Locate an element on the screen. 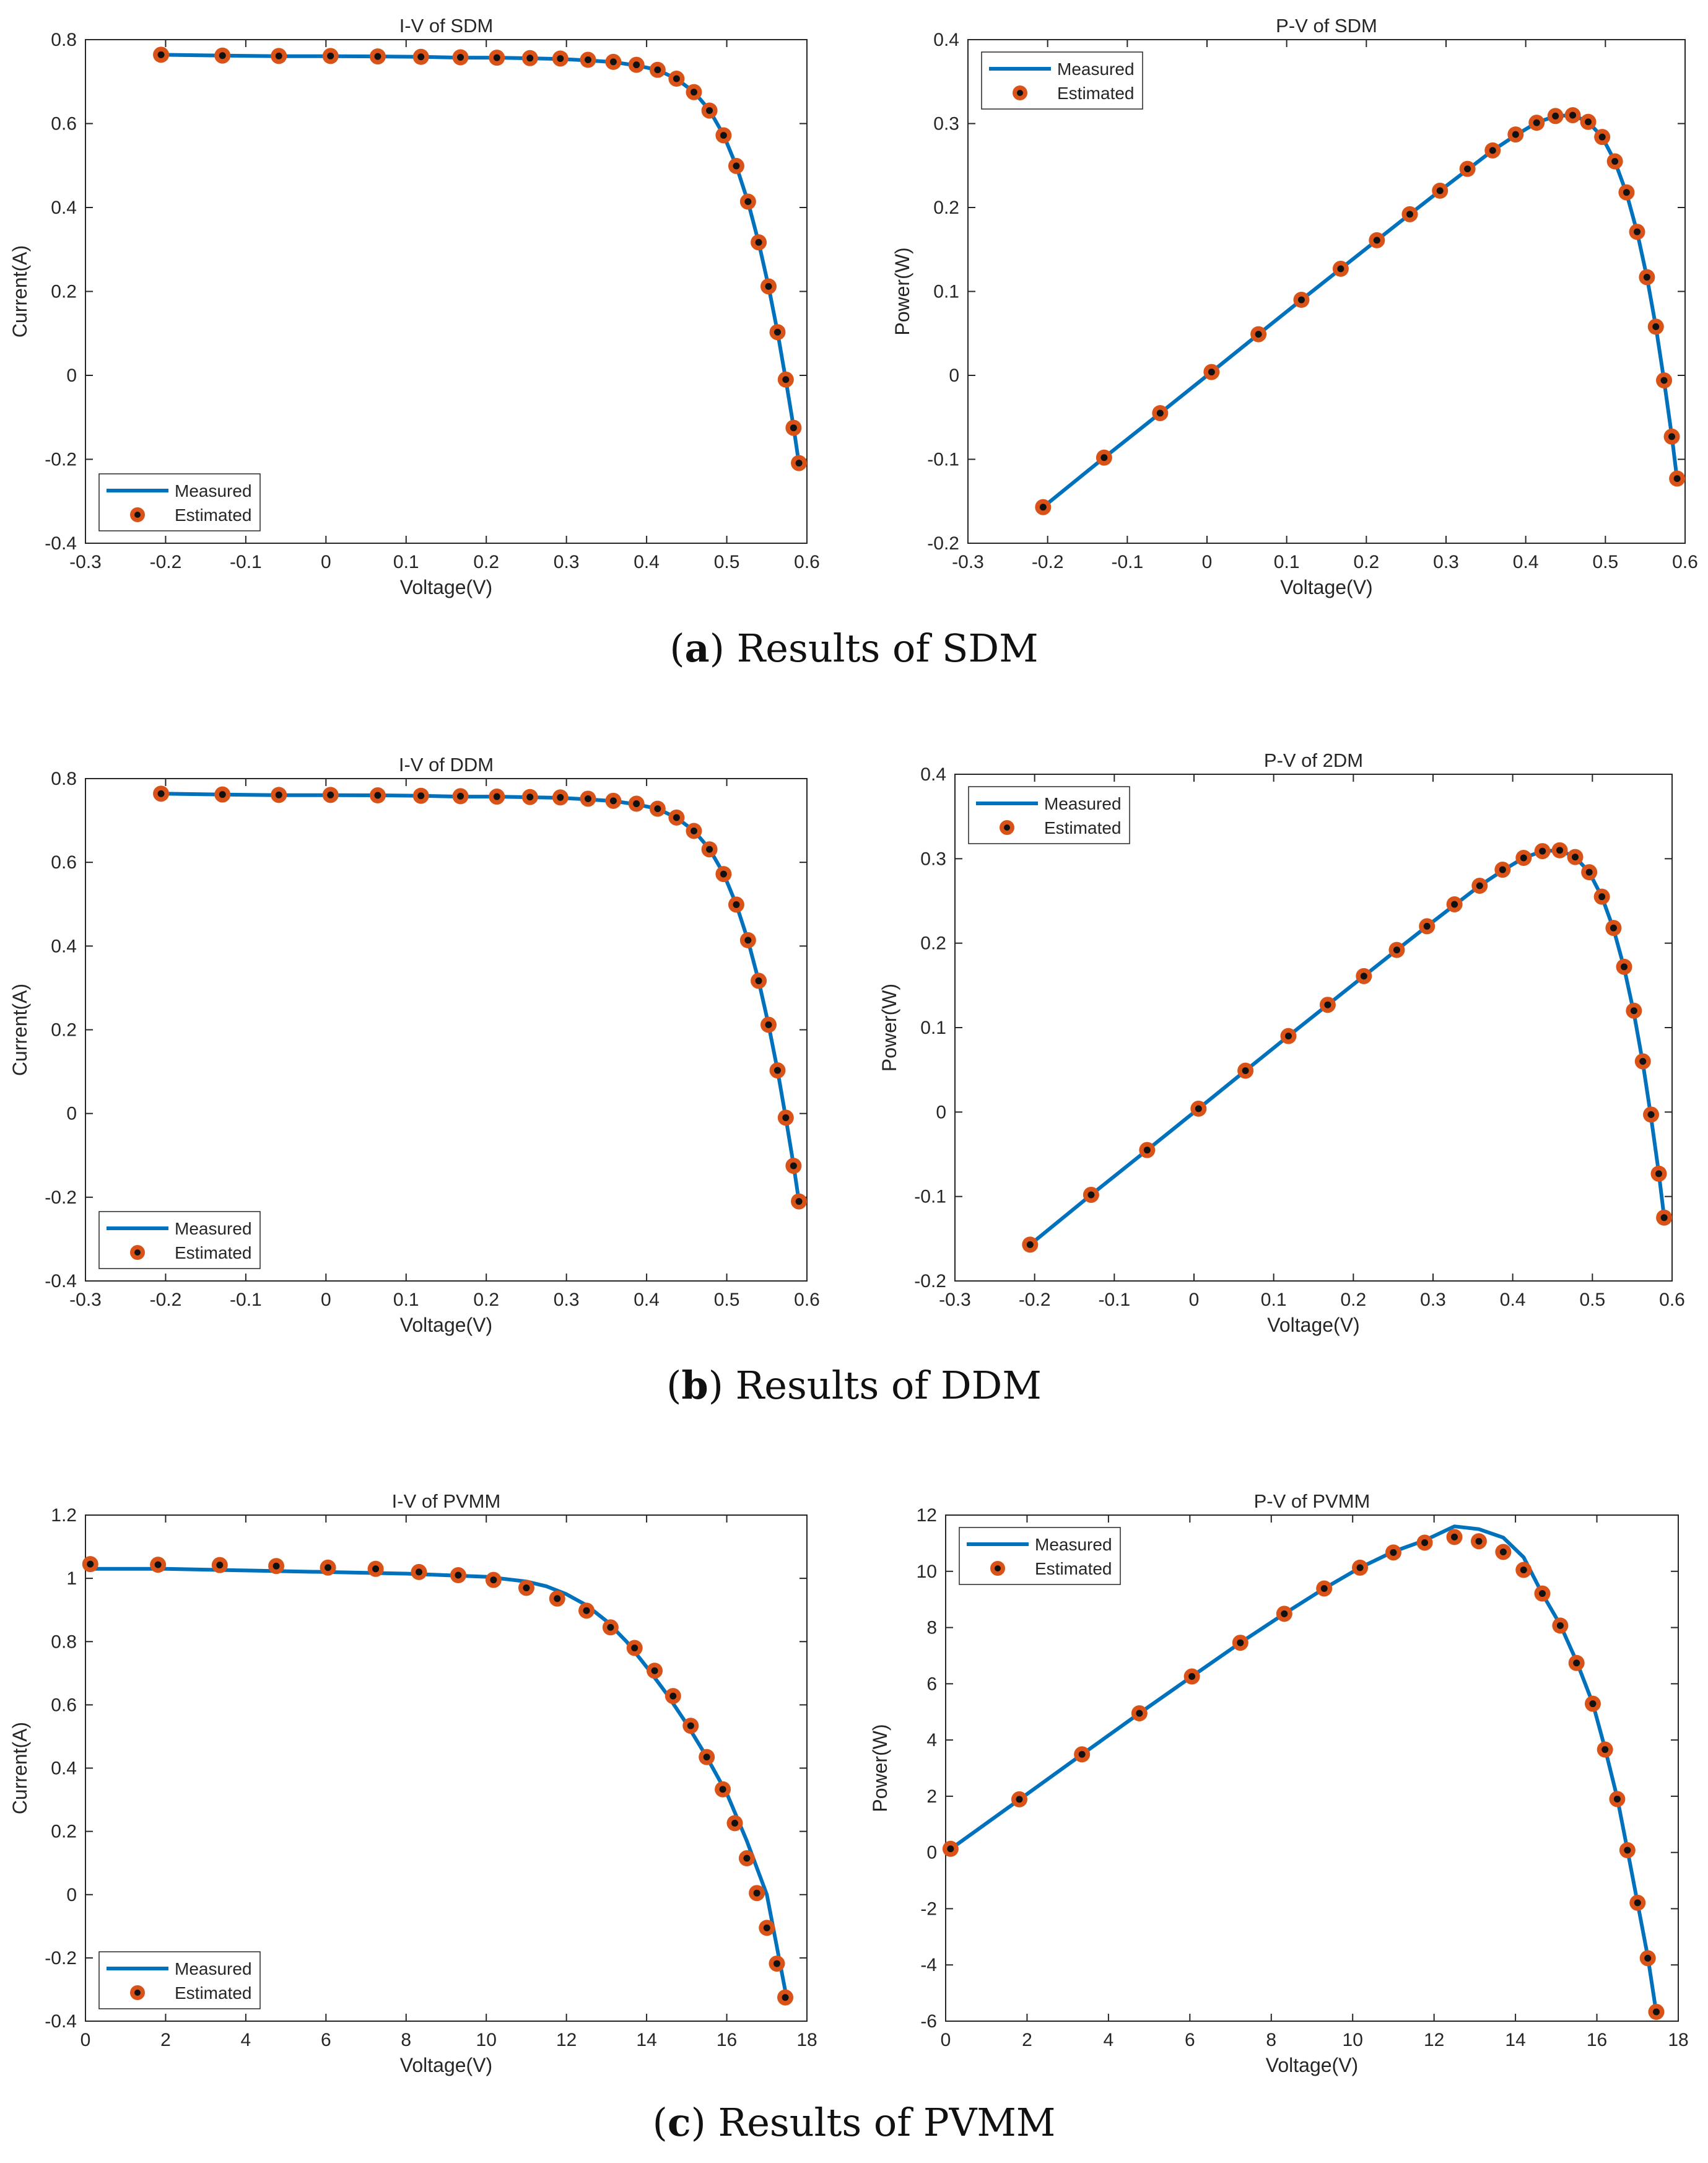 The width and height of the screenshot is (1708, 2163). y-tick-label: 0.4 is located at coordinates (64, 946).